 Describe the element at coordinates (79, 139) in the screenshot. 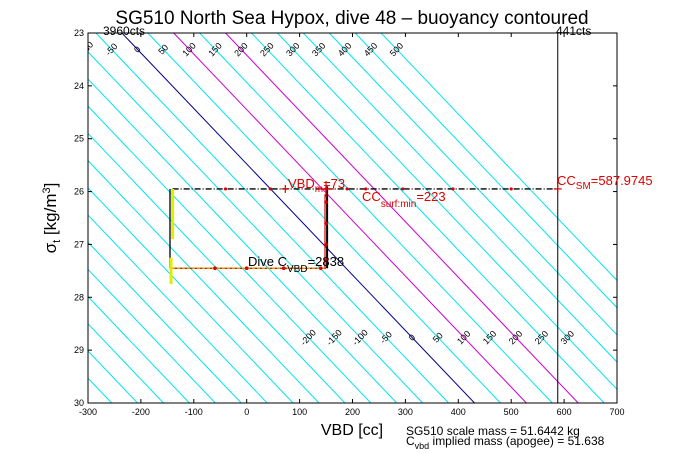

I see `y-tick-label: 25` at that location.